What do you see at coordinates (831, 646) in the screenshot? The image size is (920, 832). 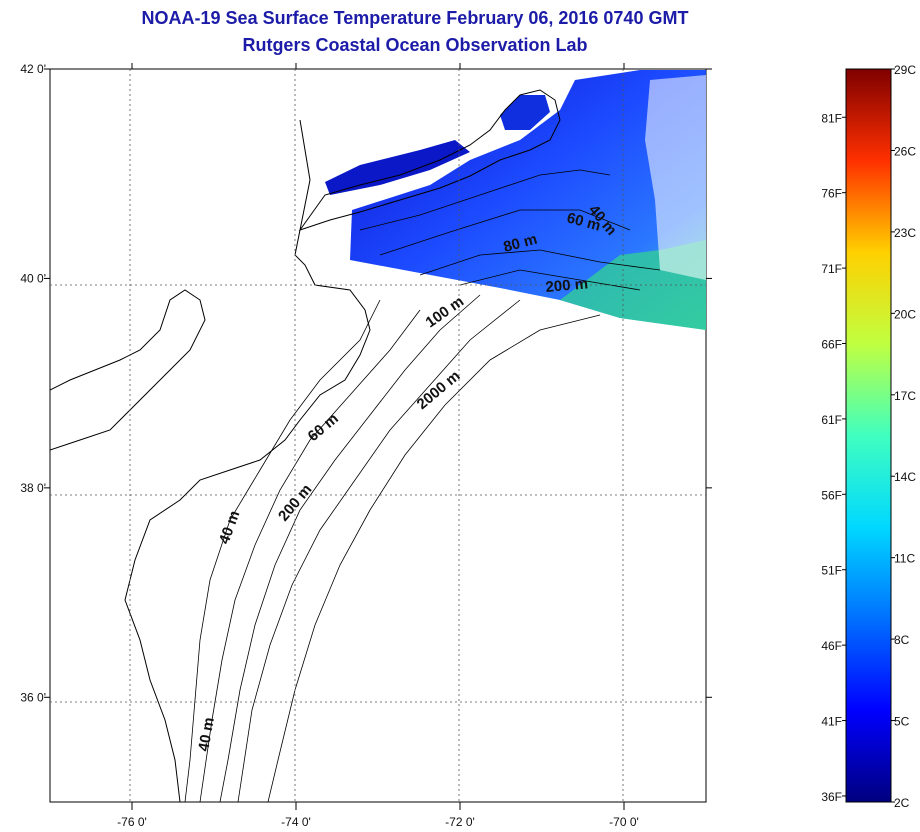 I see `colorbar-fahrenheit-label: 46F` at bounding box center [831, 646].